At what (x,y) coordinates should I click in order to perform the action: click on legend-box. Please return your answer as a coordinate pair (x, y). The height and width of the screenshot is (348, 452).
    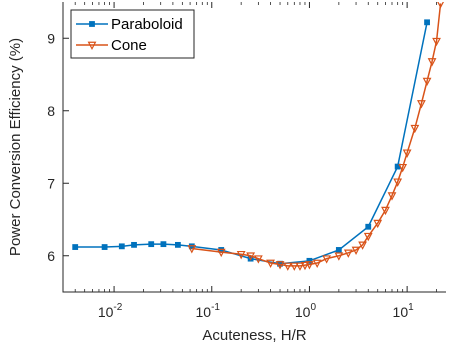
    Looking at the image, I should click on (132, 34).